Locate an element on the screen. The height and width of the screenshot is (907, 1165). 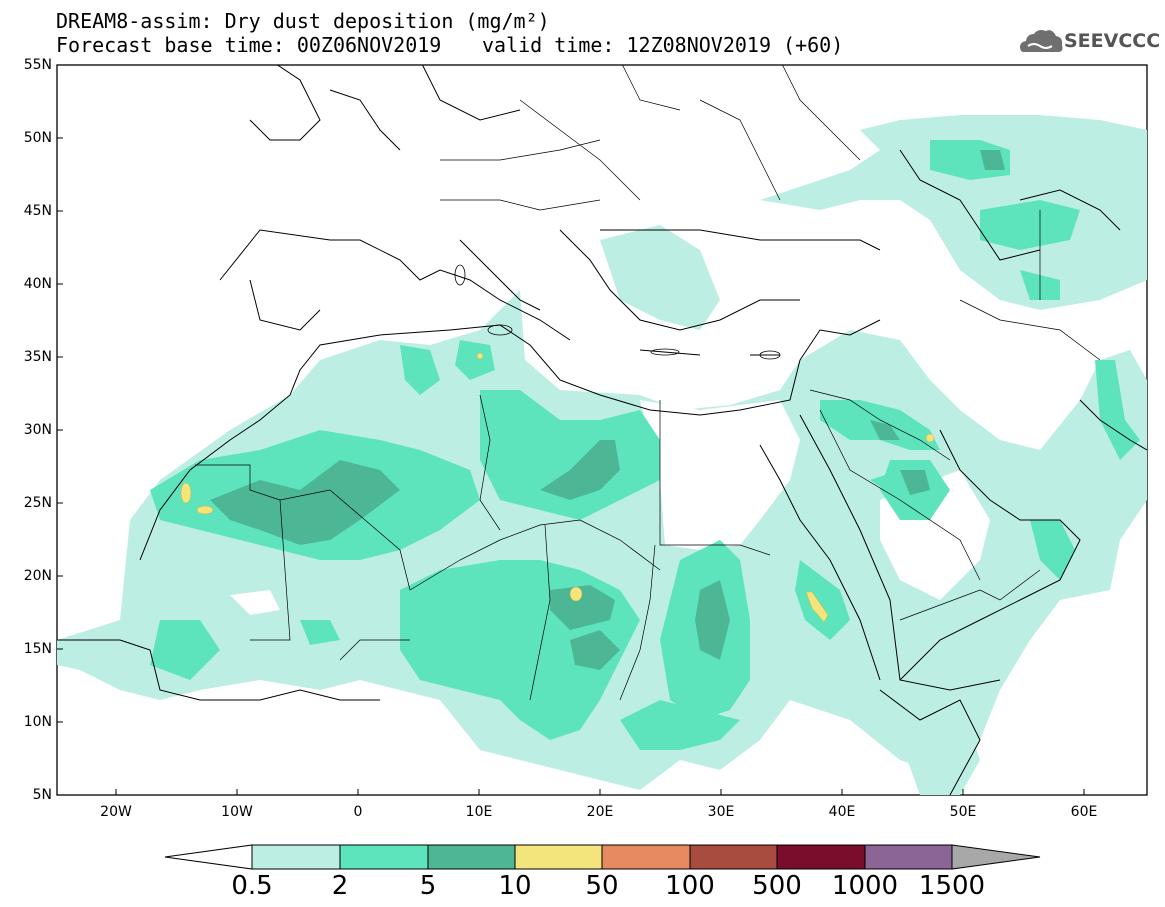
lat-label: 15N is located at coordinates (37, 649).